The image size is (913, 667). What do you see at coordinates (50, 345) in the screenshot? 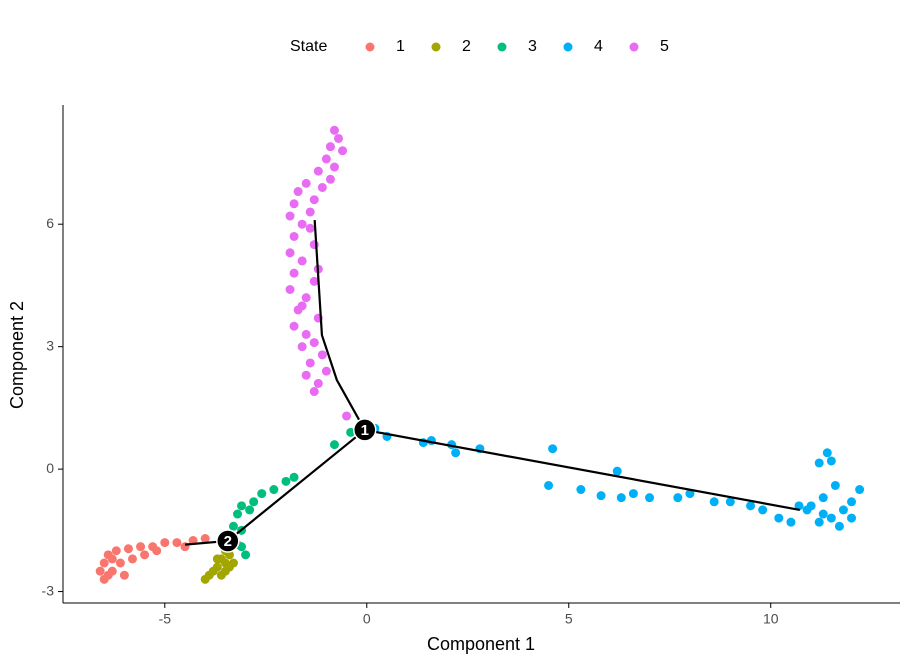
I see `y-tick-label: 3` at bounding box center [50, 345].